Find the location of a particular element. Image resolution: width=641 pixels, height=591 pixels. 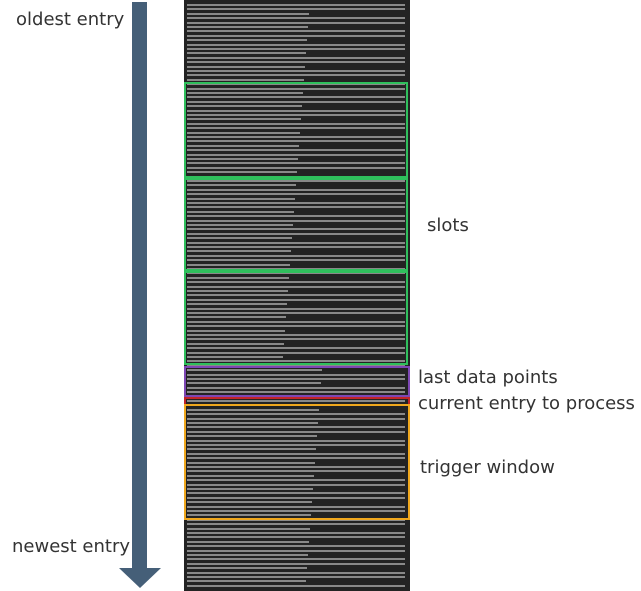

slots-label: slots is located at coordinates (448, 225).